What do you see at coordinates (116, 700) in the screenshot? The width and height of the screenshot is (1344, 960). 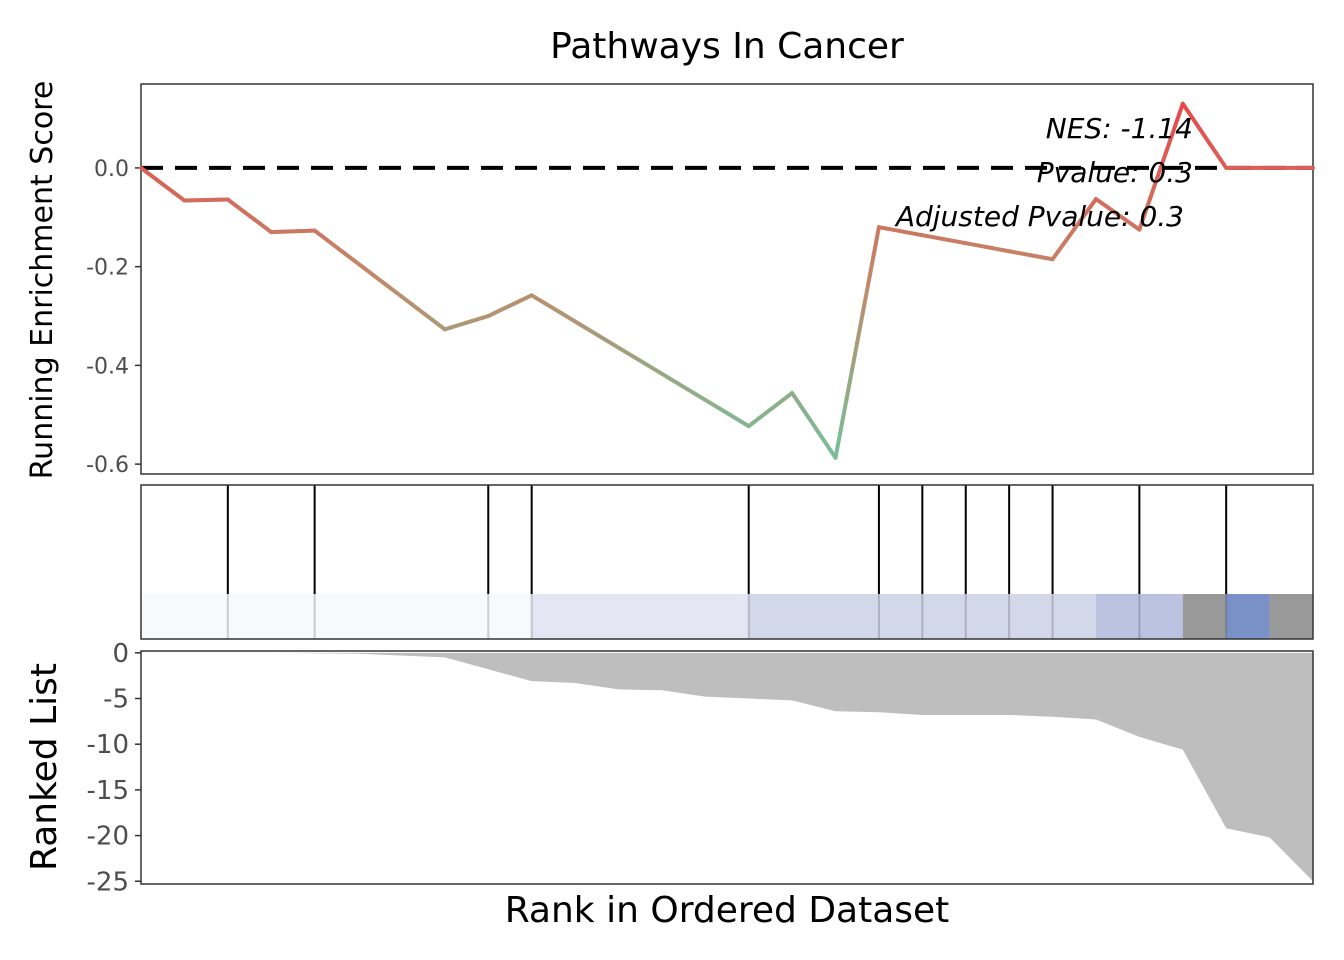 I see `ranked-y-tick-label: -5` at bounding box center [116, 700].